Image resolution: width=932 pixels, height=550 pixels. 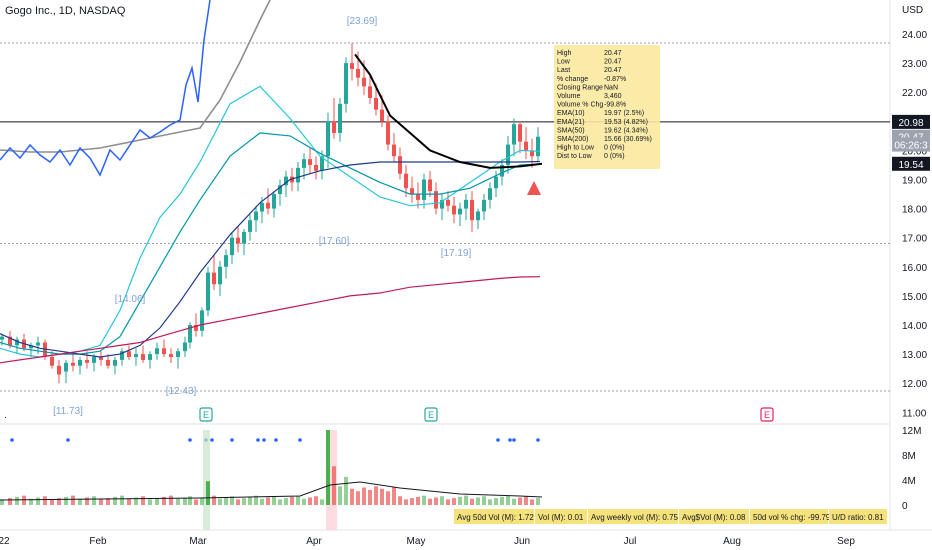 What do you see at coordinates (5, 541) in the screenshot?
I see `time-tick-label: 22` at bounding box center [5, 541].